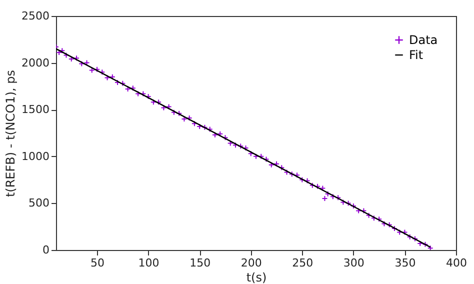  I want to click on legend-label: Data, so click(423, 40).